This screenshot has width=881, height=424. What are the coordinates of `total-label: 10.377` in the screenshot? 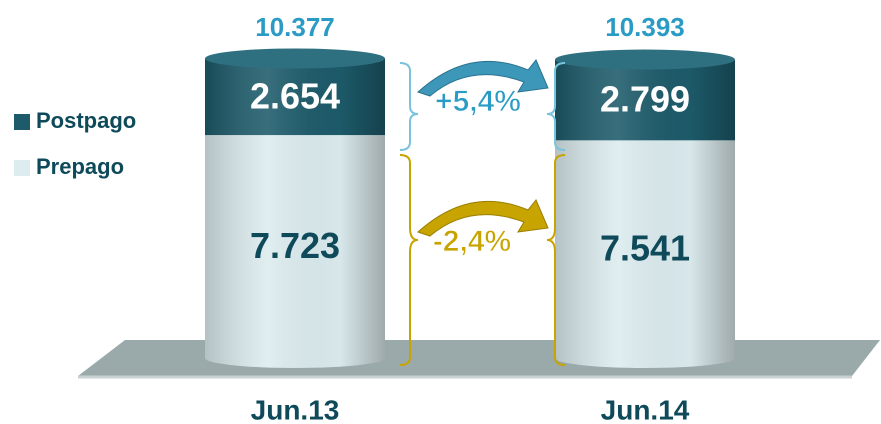 It's located at (295, 27).